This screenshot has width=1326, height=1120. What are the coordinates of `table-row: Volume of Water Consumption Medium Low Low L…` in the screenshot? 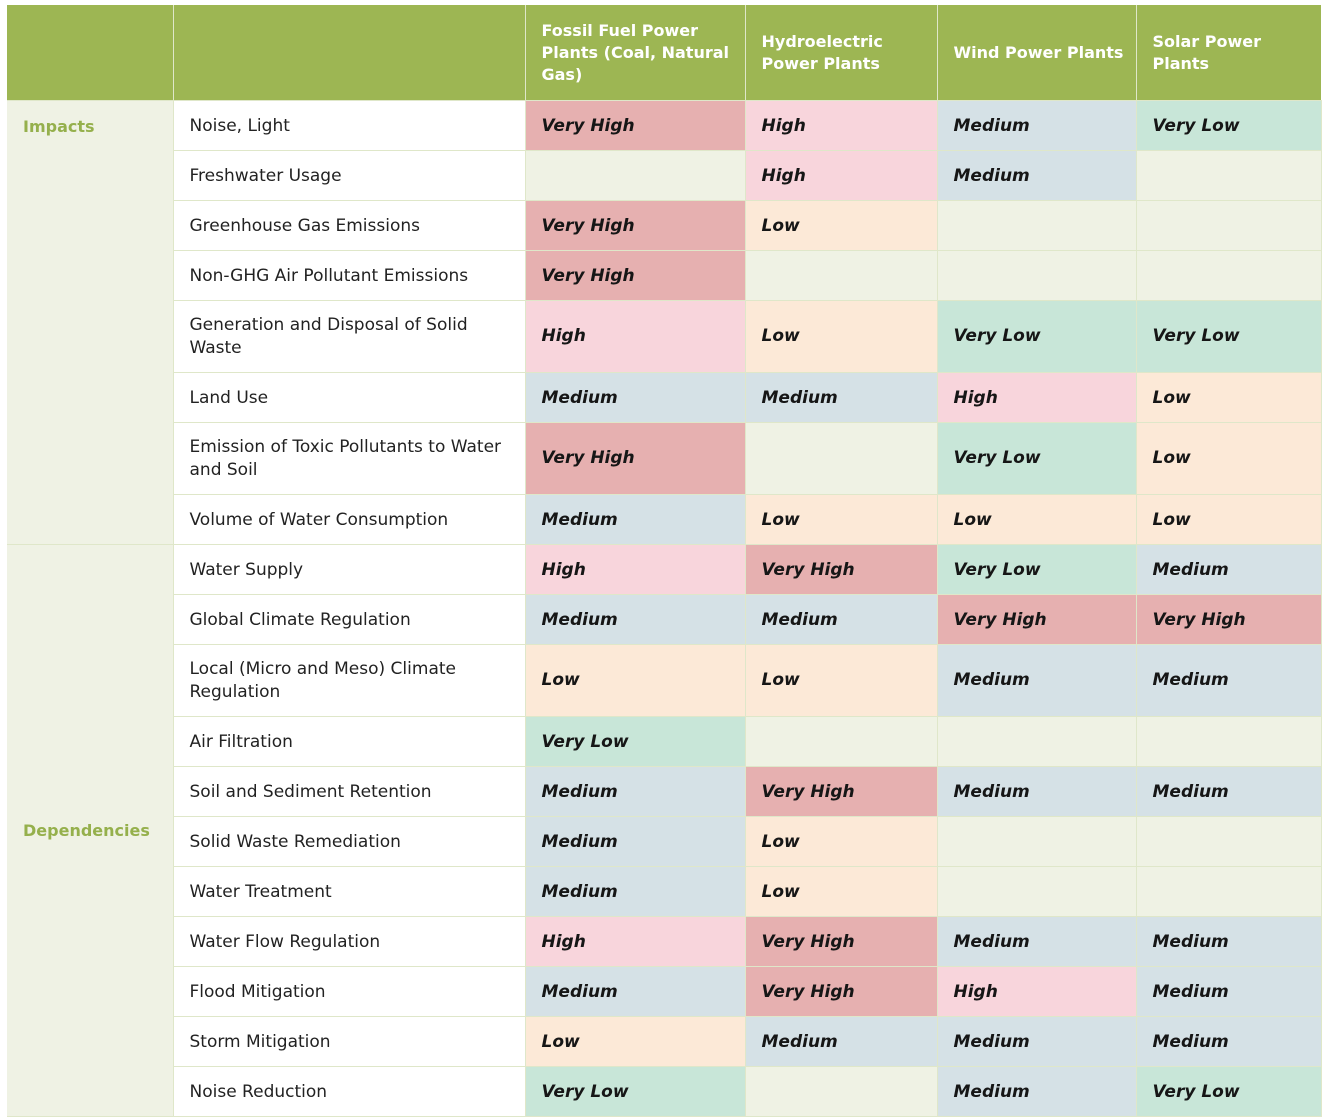 It's located at (664, 519).